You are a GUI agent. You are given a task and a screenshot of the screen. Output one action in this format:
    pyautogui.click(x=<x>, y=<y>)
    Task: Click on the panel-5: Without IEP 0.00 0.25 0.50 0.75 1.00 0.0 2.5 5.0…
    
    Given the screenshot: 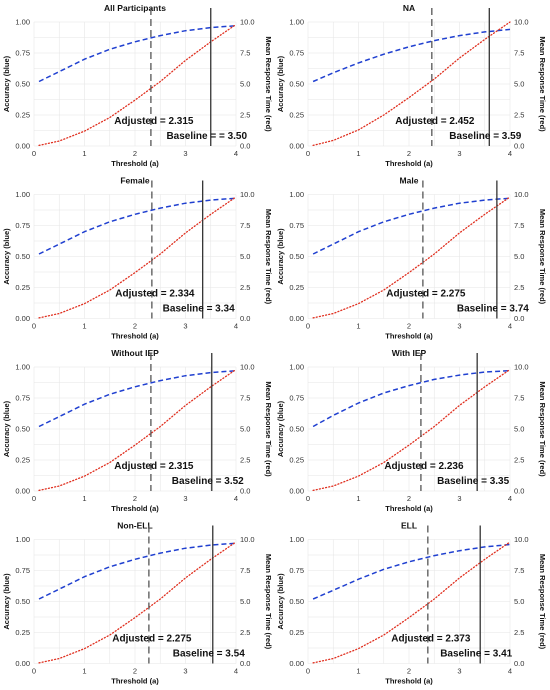 What is the action you would take?
    pyautogui.click(x=137, y=430)
    